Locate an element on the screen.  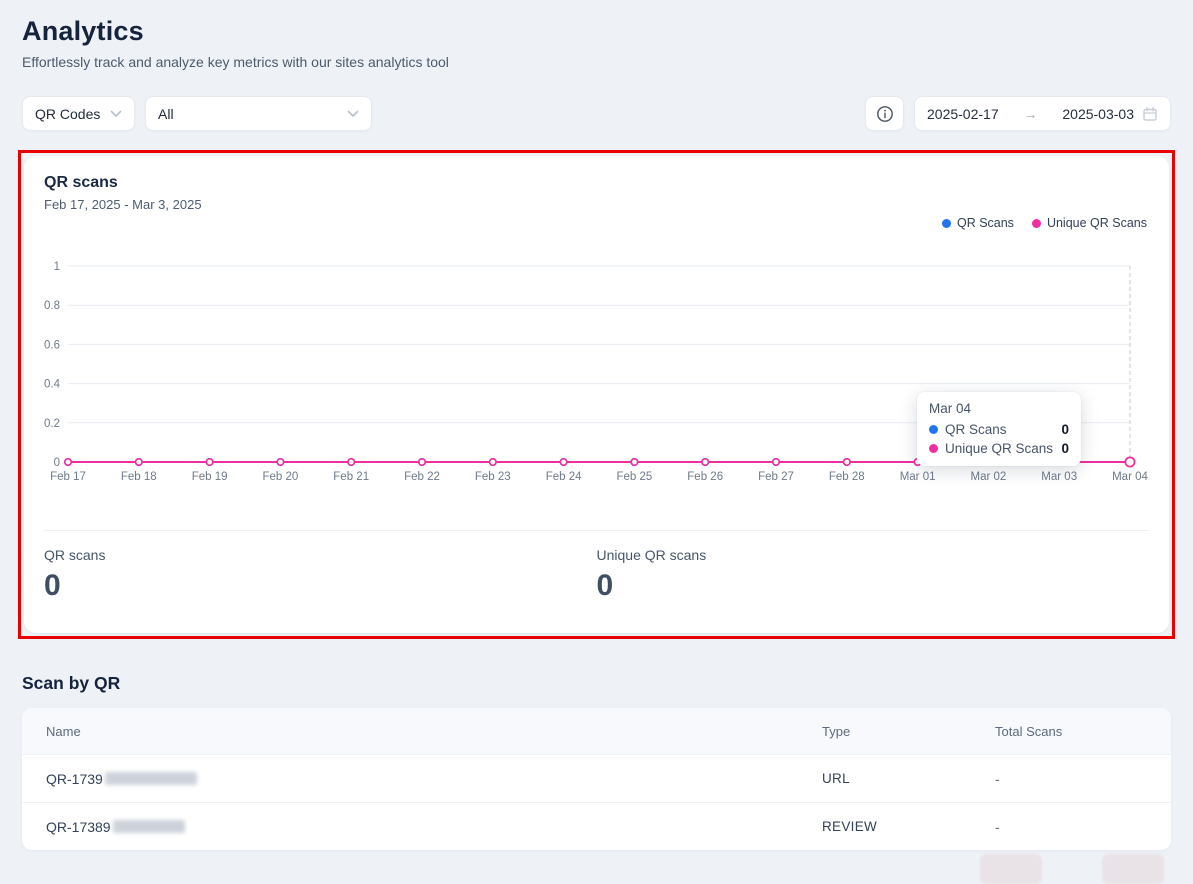
scope-dropdown-value: All is located at coordinates (166, 113).